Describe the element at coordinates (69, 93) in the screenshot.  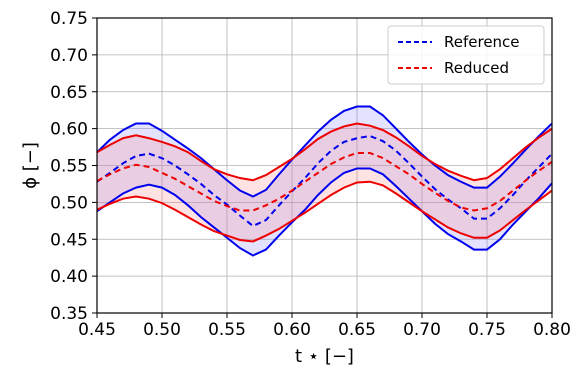
I see `y-tick-label: 0.65` at that location.